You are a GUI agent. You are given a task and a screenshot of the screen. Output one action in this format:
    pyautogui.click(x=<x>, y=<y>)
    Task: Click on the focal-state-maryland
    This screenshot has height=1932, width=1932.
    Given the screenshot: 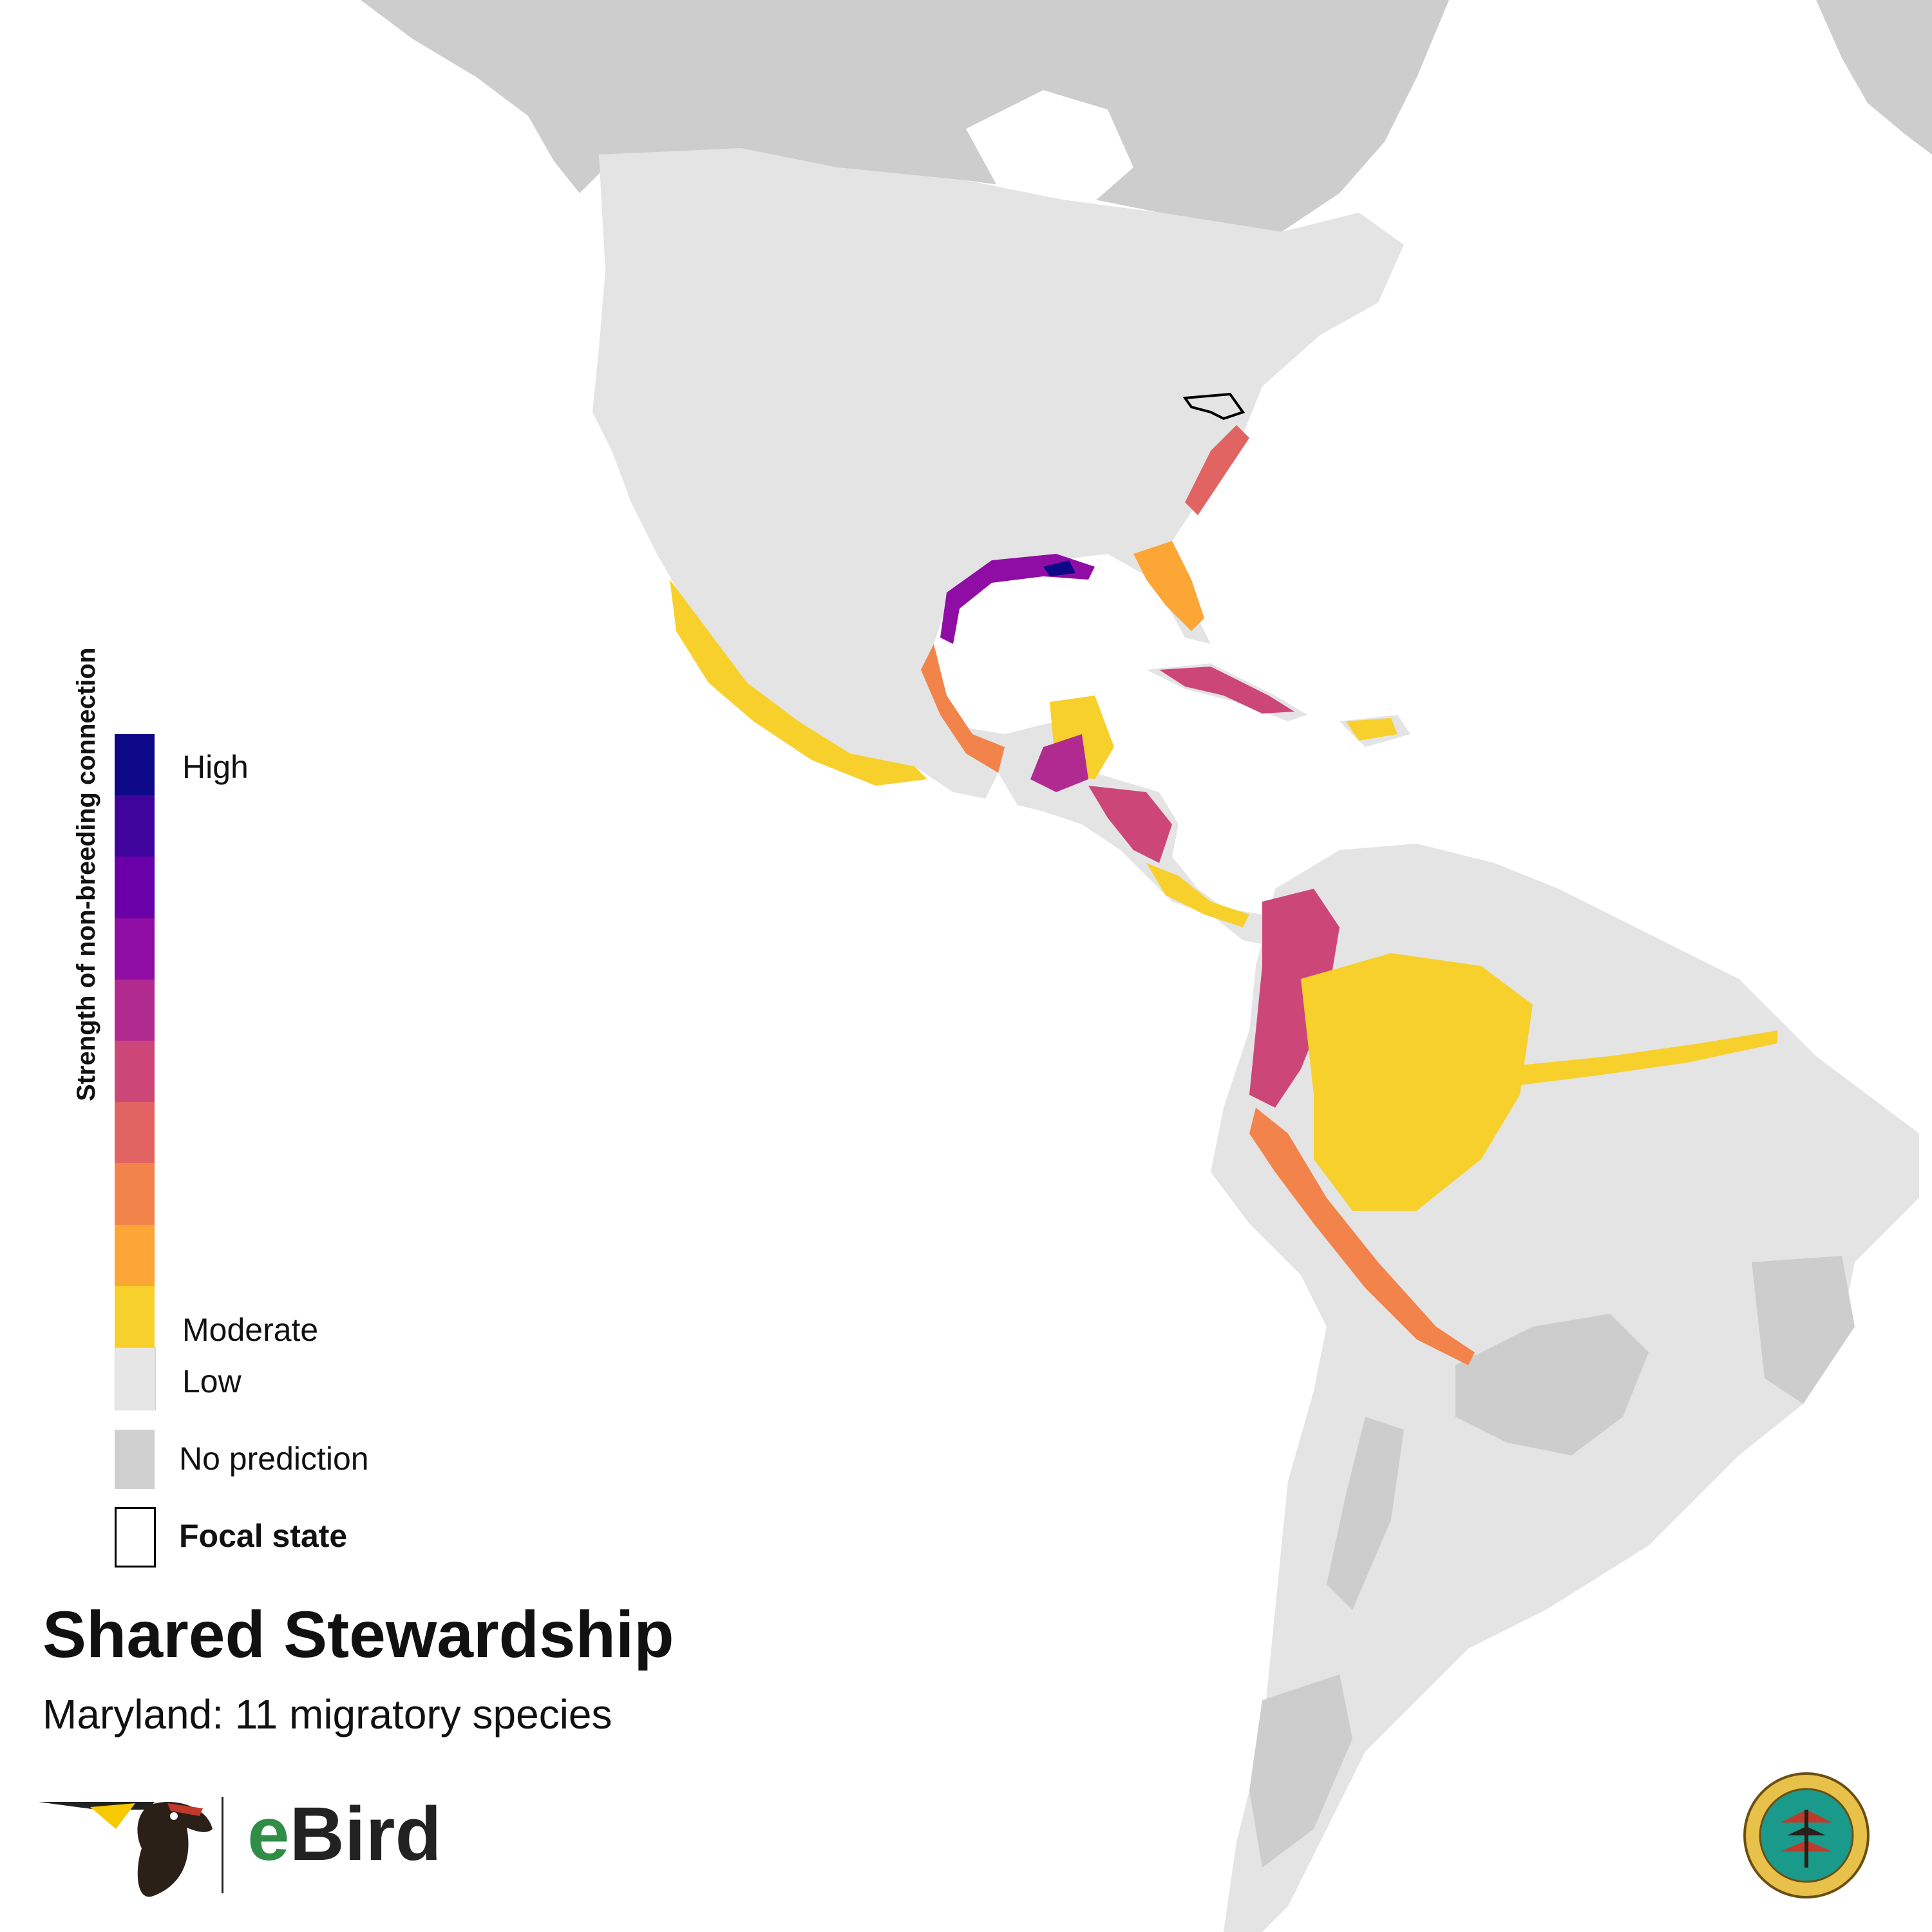 What is the action you would take?
    pyautogui.click(x=1213, y=406)
    